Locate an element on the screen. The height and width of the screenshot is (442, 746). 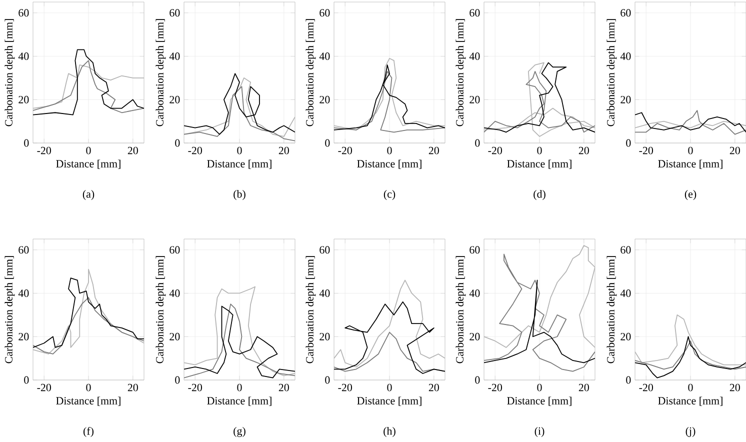
text: (f) is located at coordinates (89, 432).